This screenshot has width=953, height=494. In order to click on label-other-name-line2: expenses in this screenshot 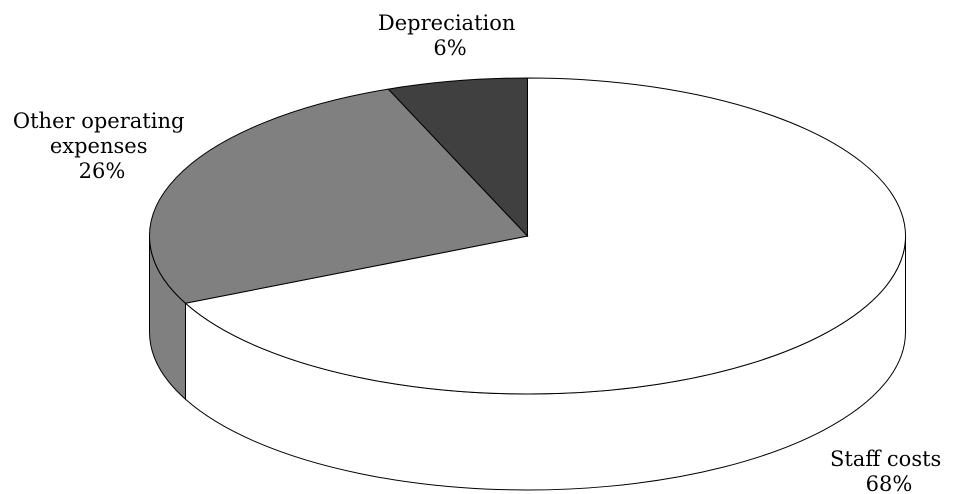, I will do `click(99, 146)`.